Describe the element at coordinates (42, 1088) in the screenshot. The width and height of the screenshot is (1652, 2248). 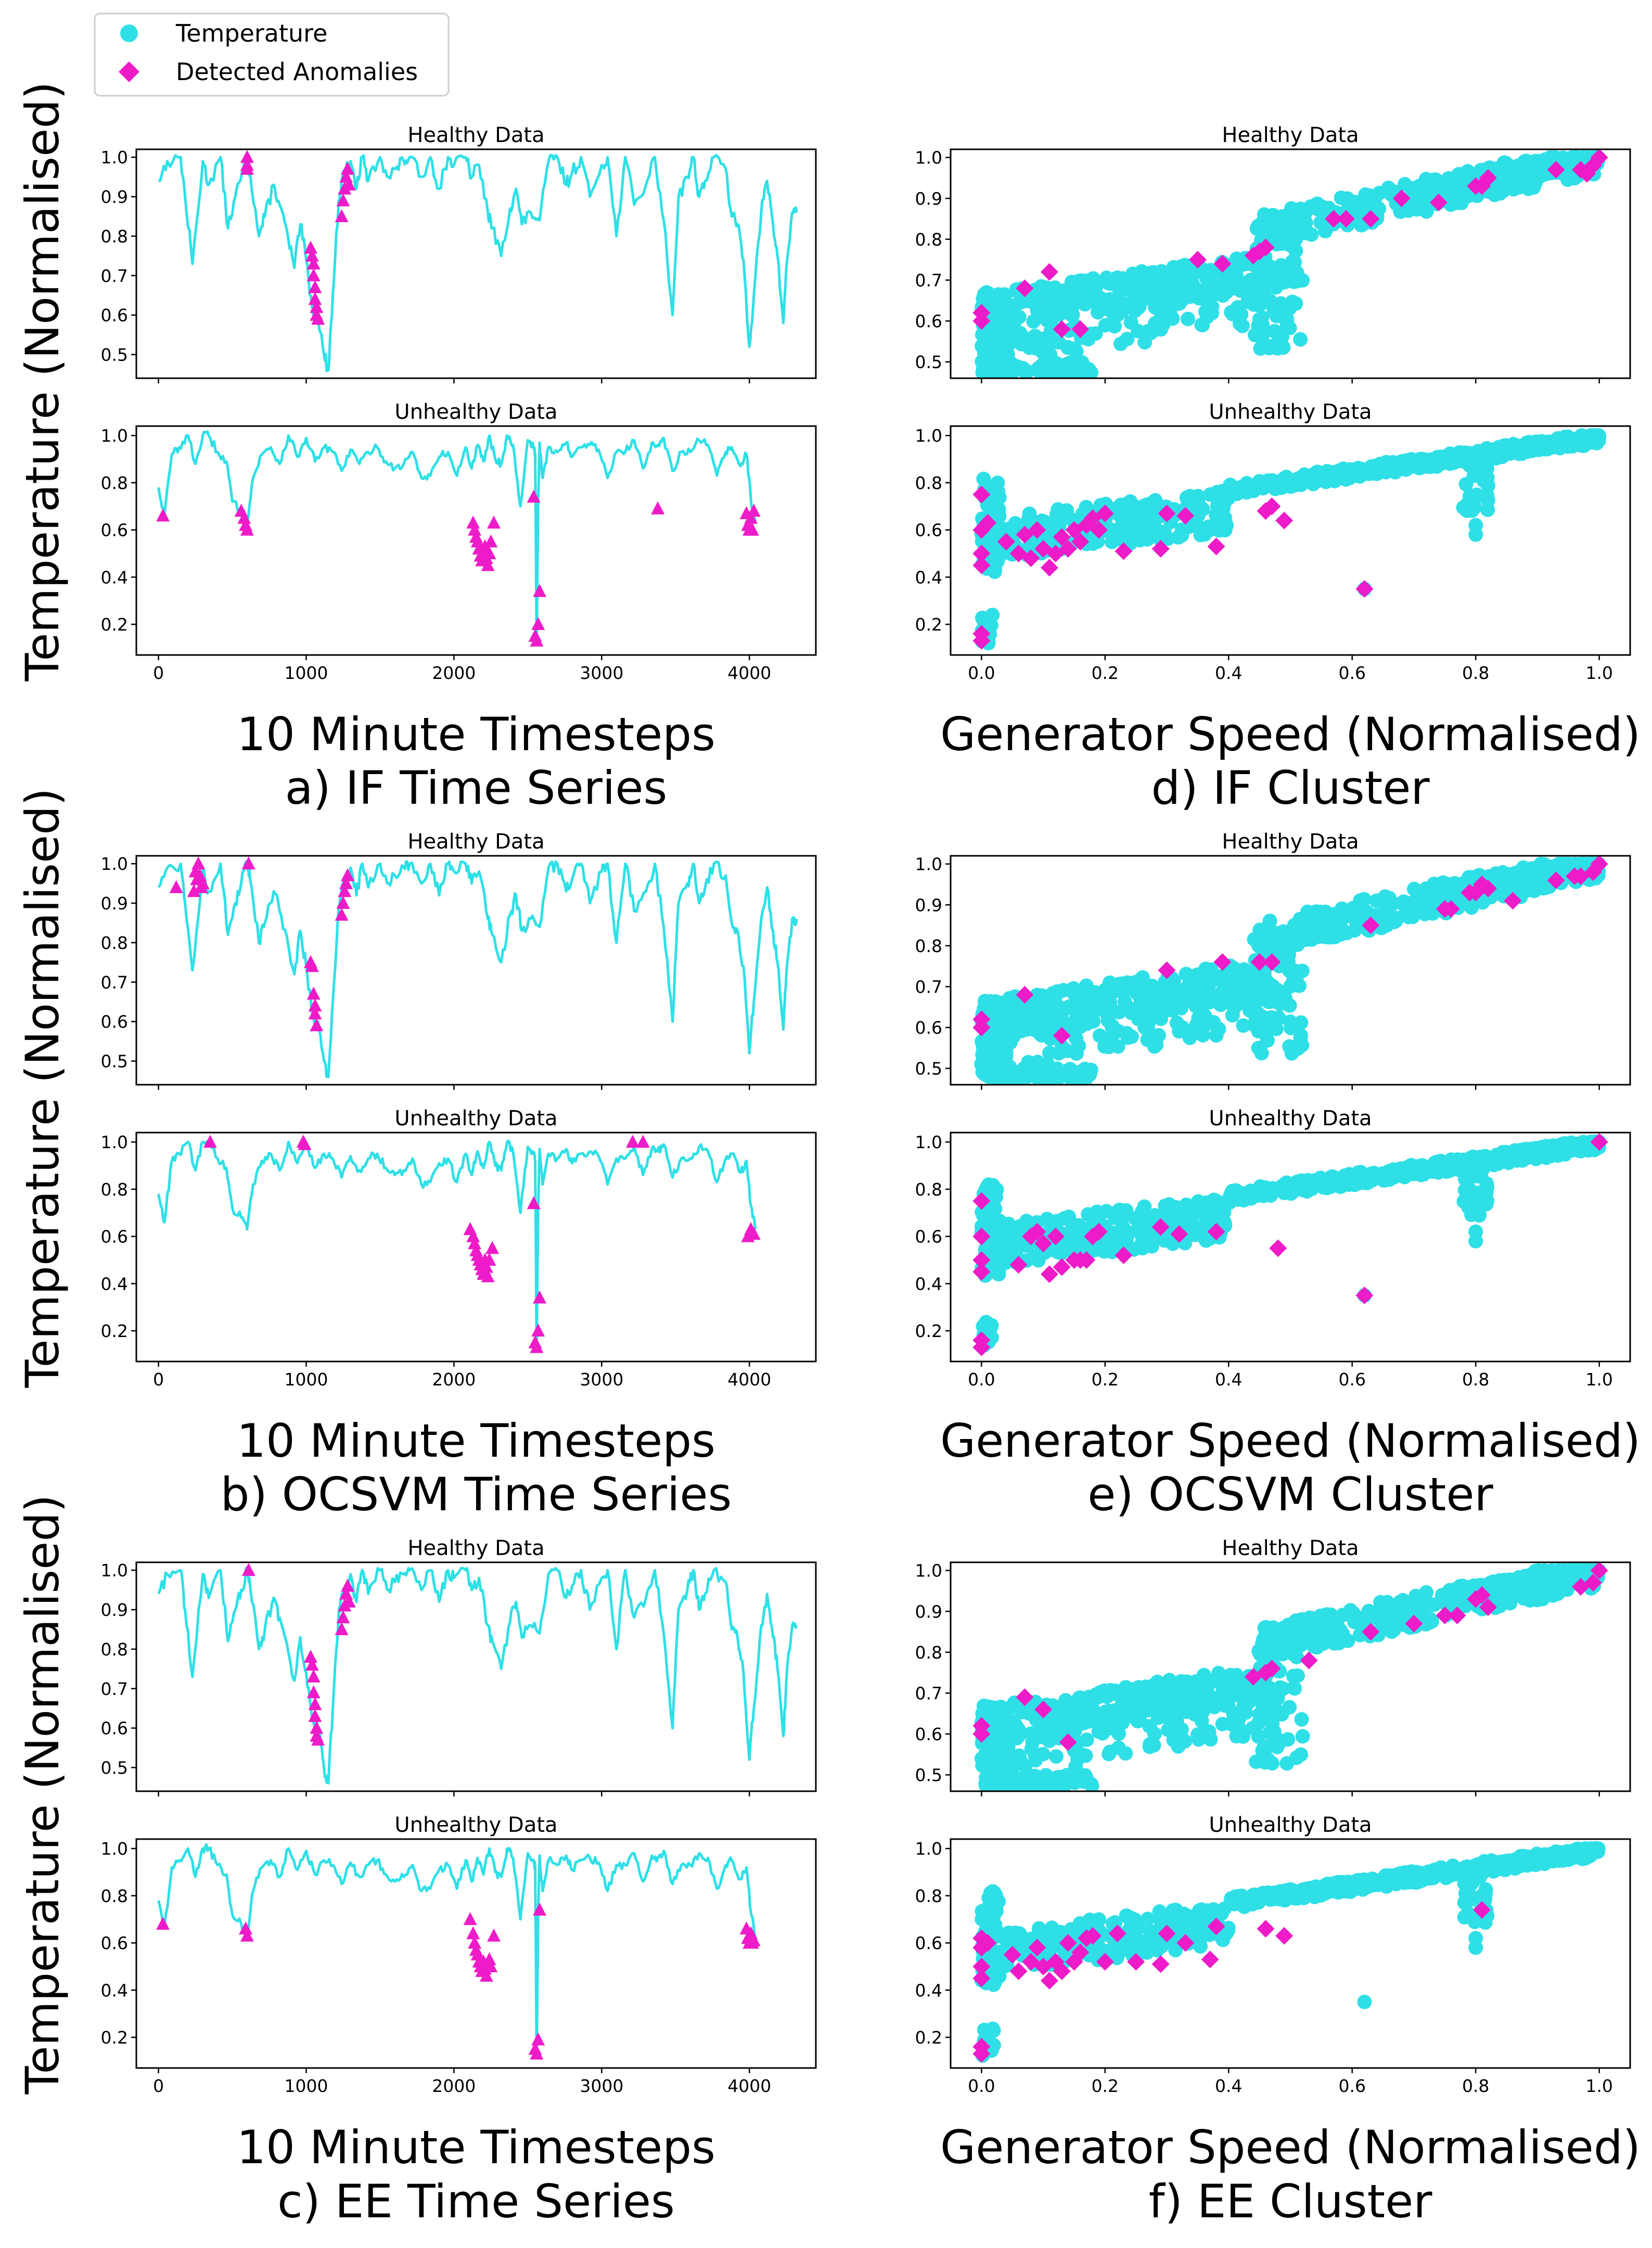
I see `row2-ylabel: Temperature (Normalised)` at that location.